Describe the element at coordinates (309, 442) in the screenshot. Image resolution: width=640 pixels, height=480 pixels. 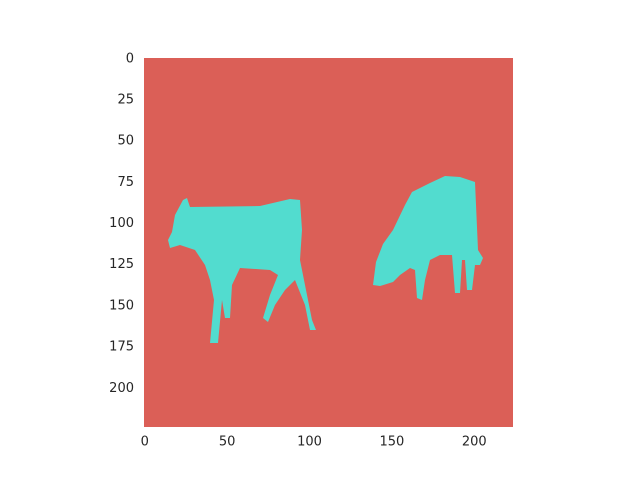
I see `x-tick-label: 100` at that location.